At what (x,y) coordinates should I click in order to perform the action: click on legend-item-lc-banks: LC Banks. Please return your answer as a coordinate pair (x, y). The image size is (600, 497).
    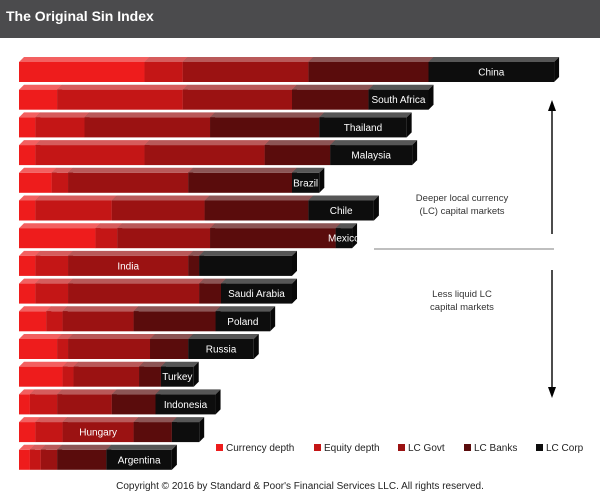
    Looking at the image, I should click on (490, 448).